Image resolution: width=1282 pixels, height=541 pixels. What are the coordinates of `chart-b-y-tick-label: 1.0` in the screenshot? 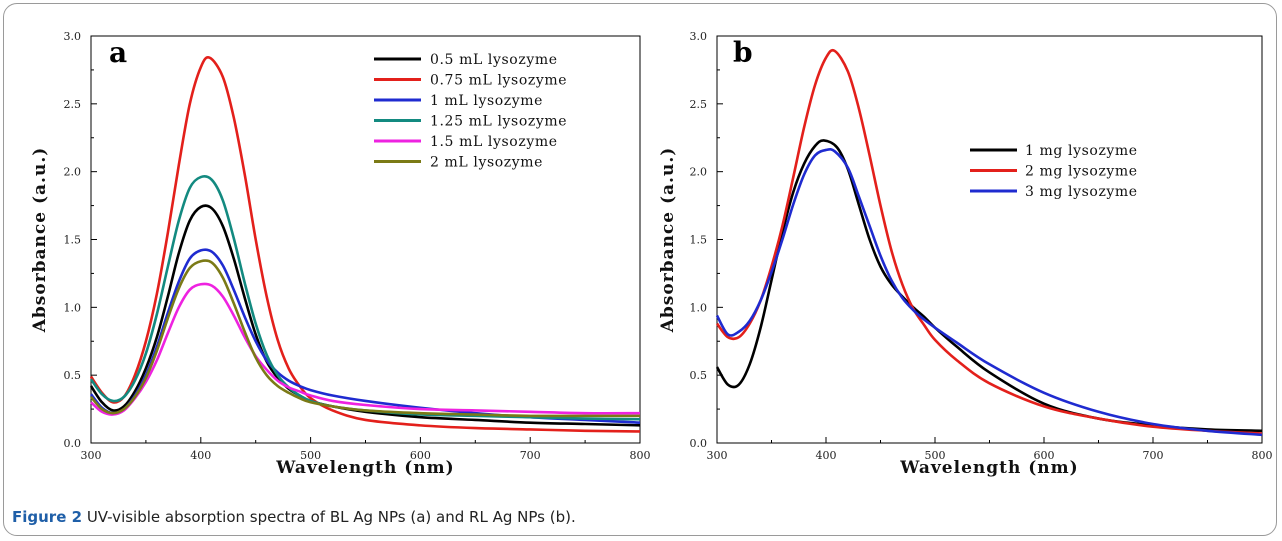 It's located at (699, 307).